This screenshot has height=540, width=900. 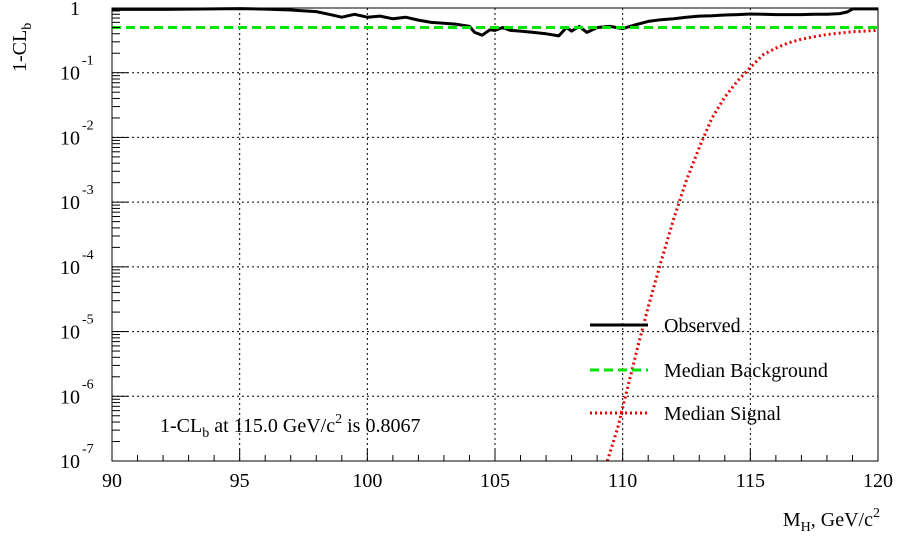 What do you see at coordinates (75, 10) in the screenshot?
I see `y-tick-label: 1` at bounding box center [75, 10].